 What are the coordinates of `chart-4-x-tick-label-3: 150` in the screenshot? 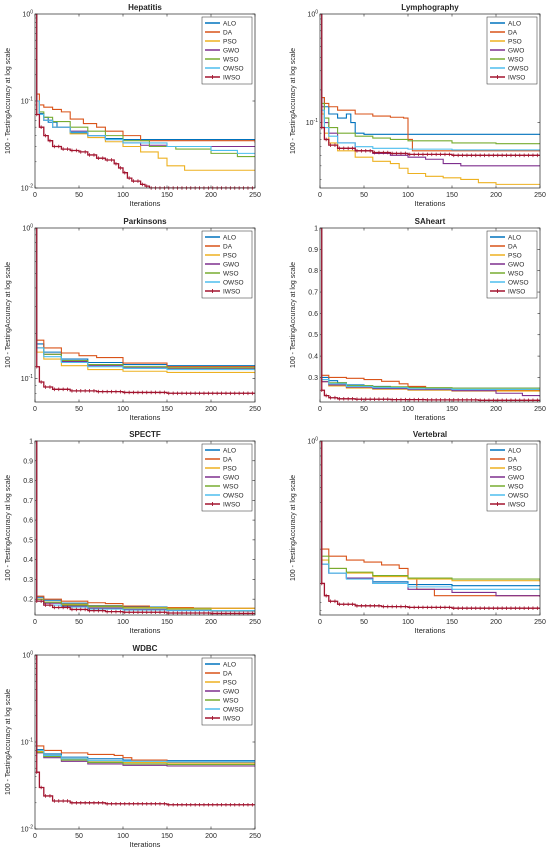 It's located at (167, 622).